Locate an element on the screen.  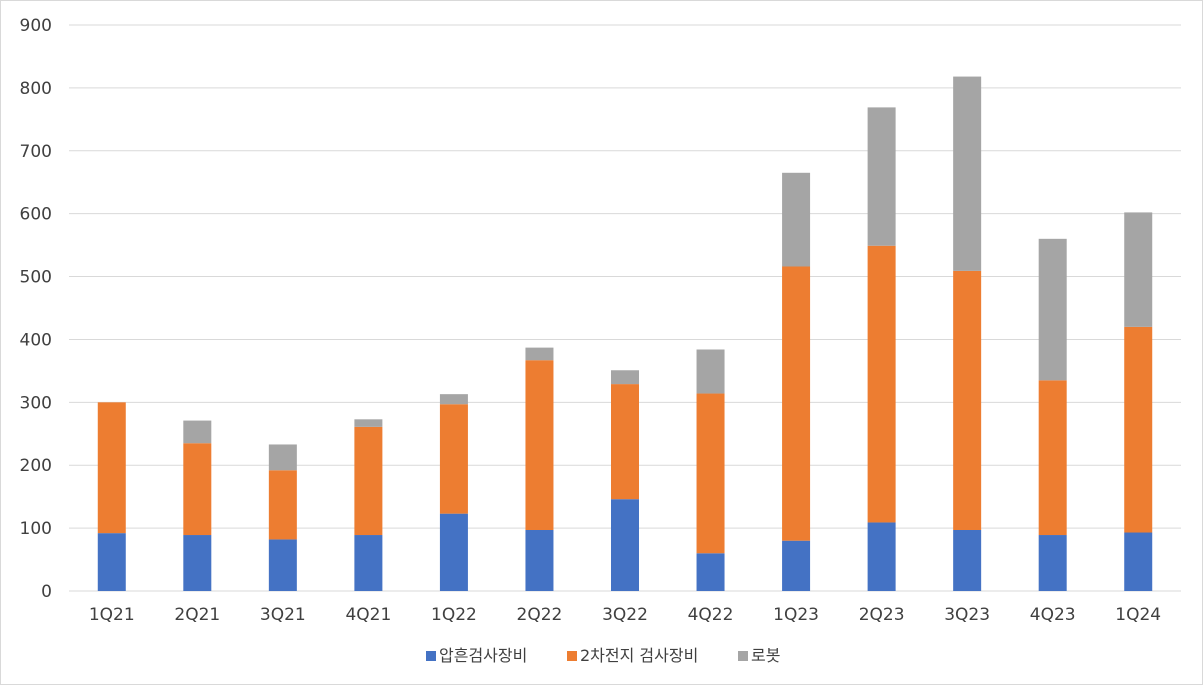
x-tick-label: 4Q22 is located at coordinates (711, 615).